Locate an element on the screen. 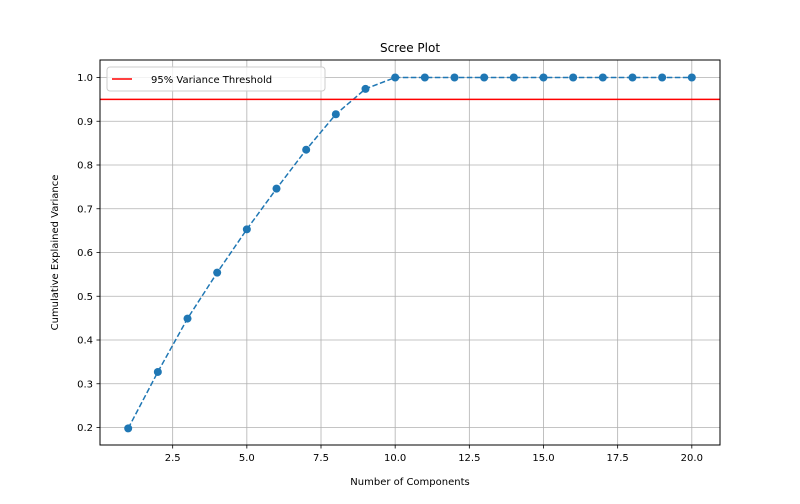  y-tick-label: 0.2 is located at coordinates (85, 428).